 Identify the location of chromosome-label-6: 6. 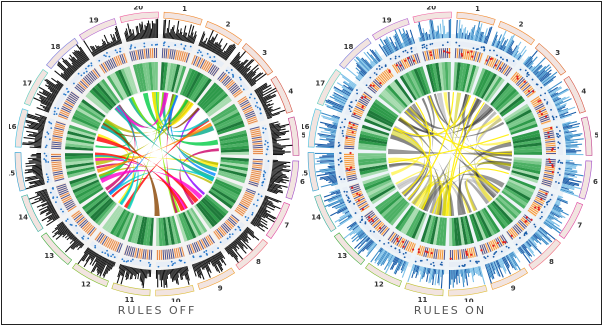
(302, 182).